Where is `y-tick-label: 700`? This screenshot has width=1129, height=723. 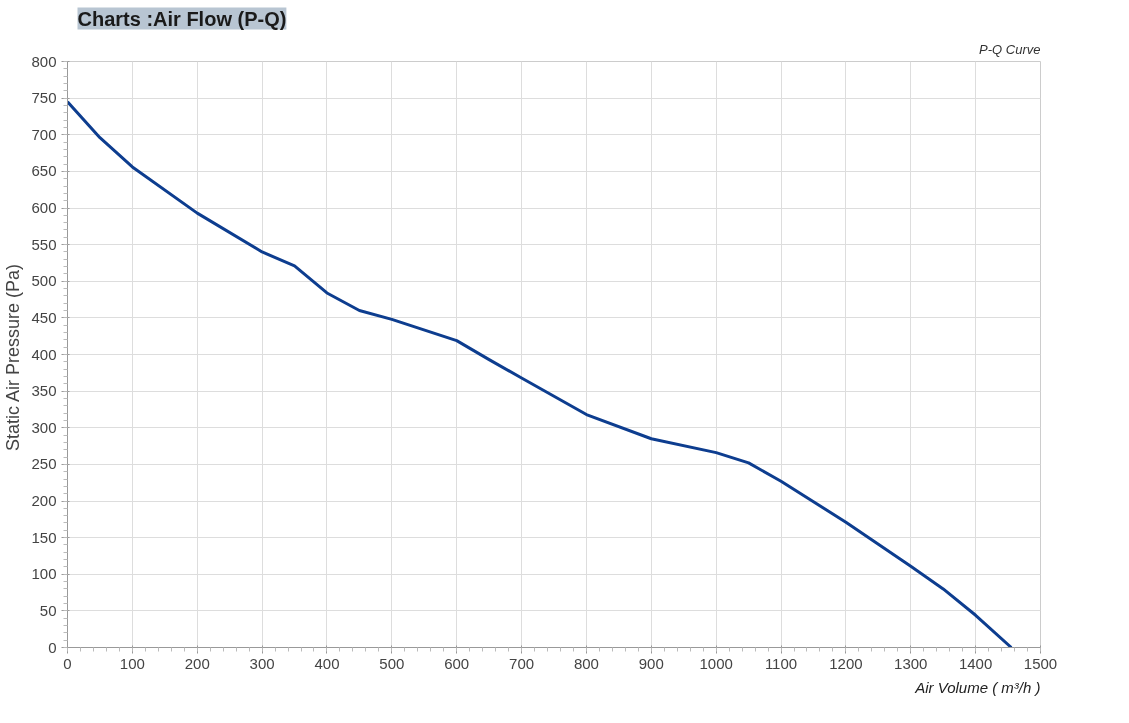
y-tick-label: 700 is located at coordinates (44, 134).